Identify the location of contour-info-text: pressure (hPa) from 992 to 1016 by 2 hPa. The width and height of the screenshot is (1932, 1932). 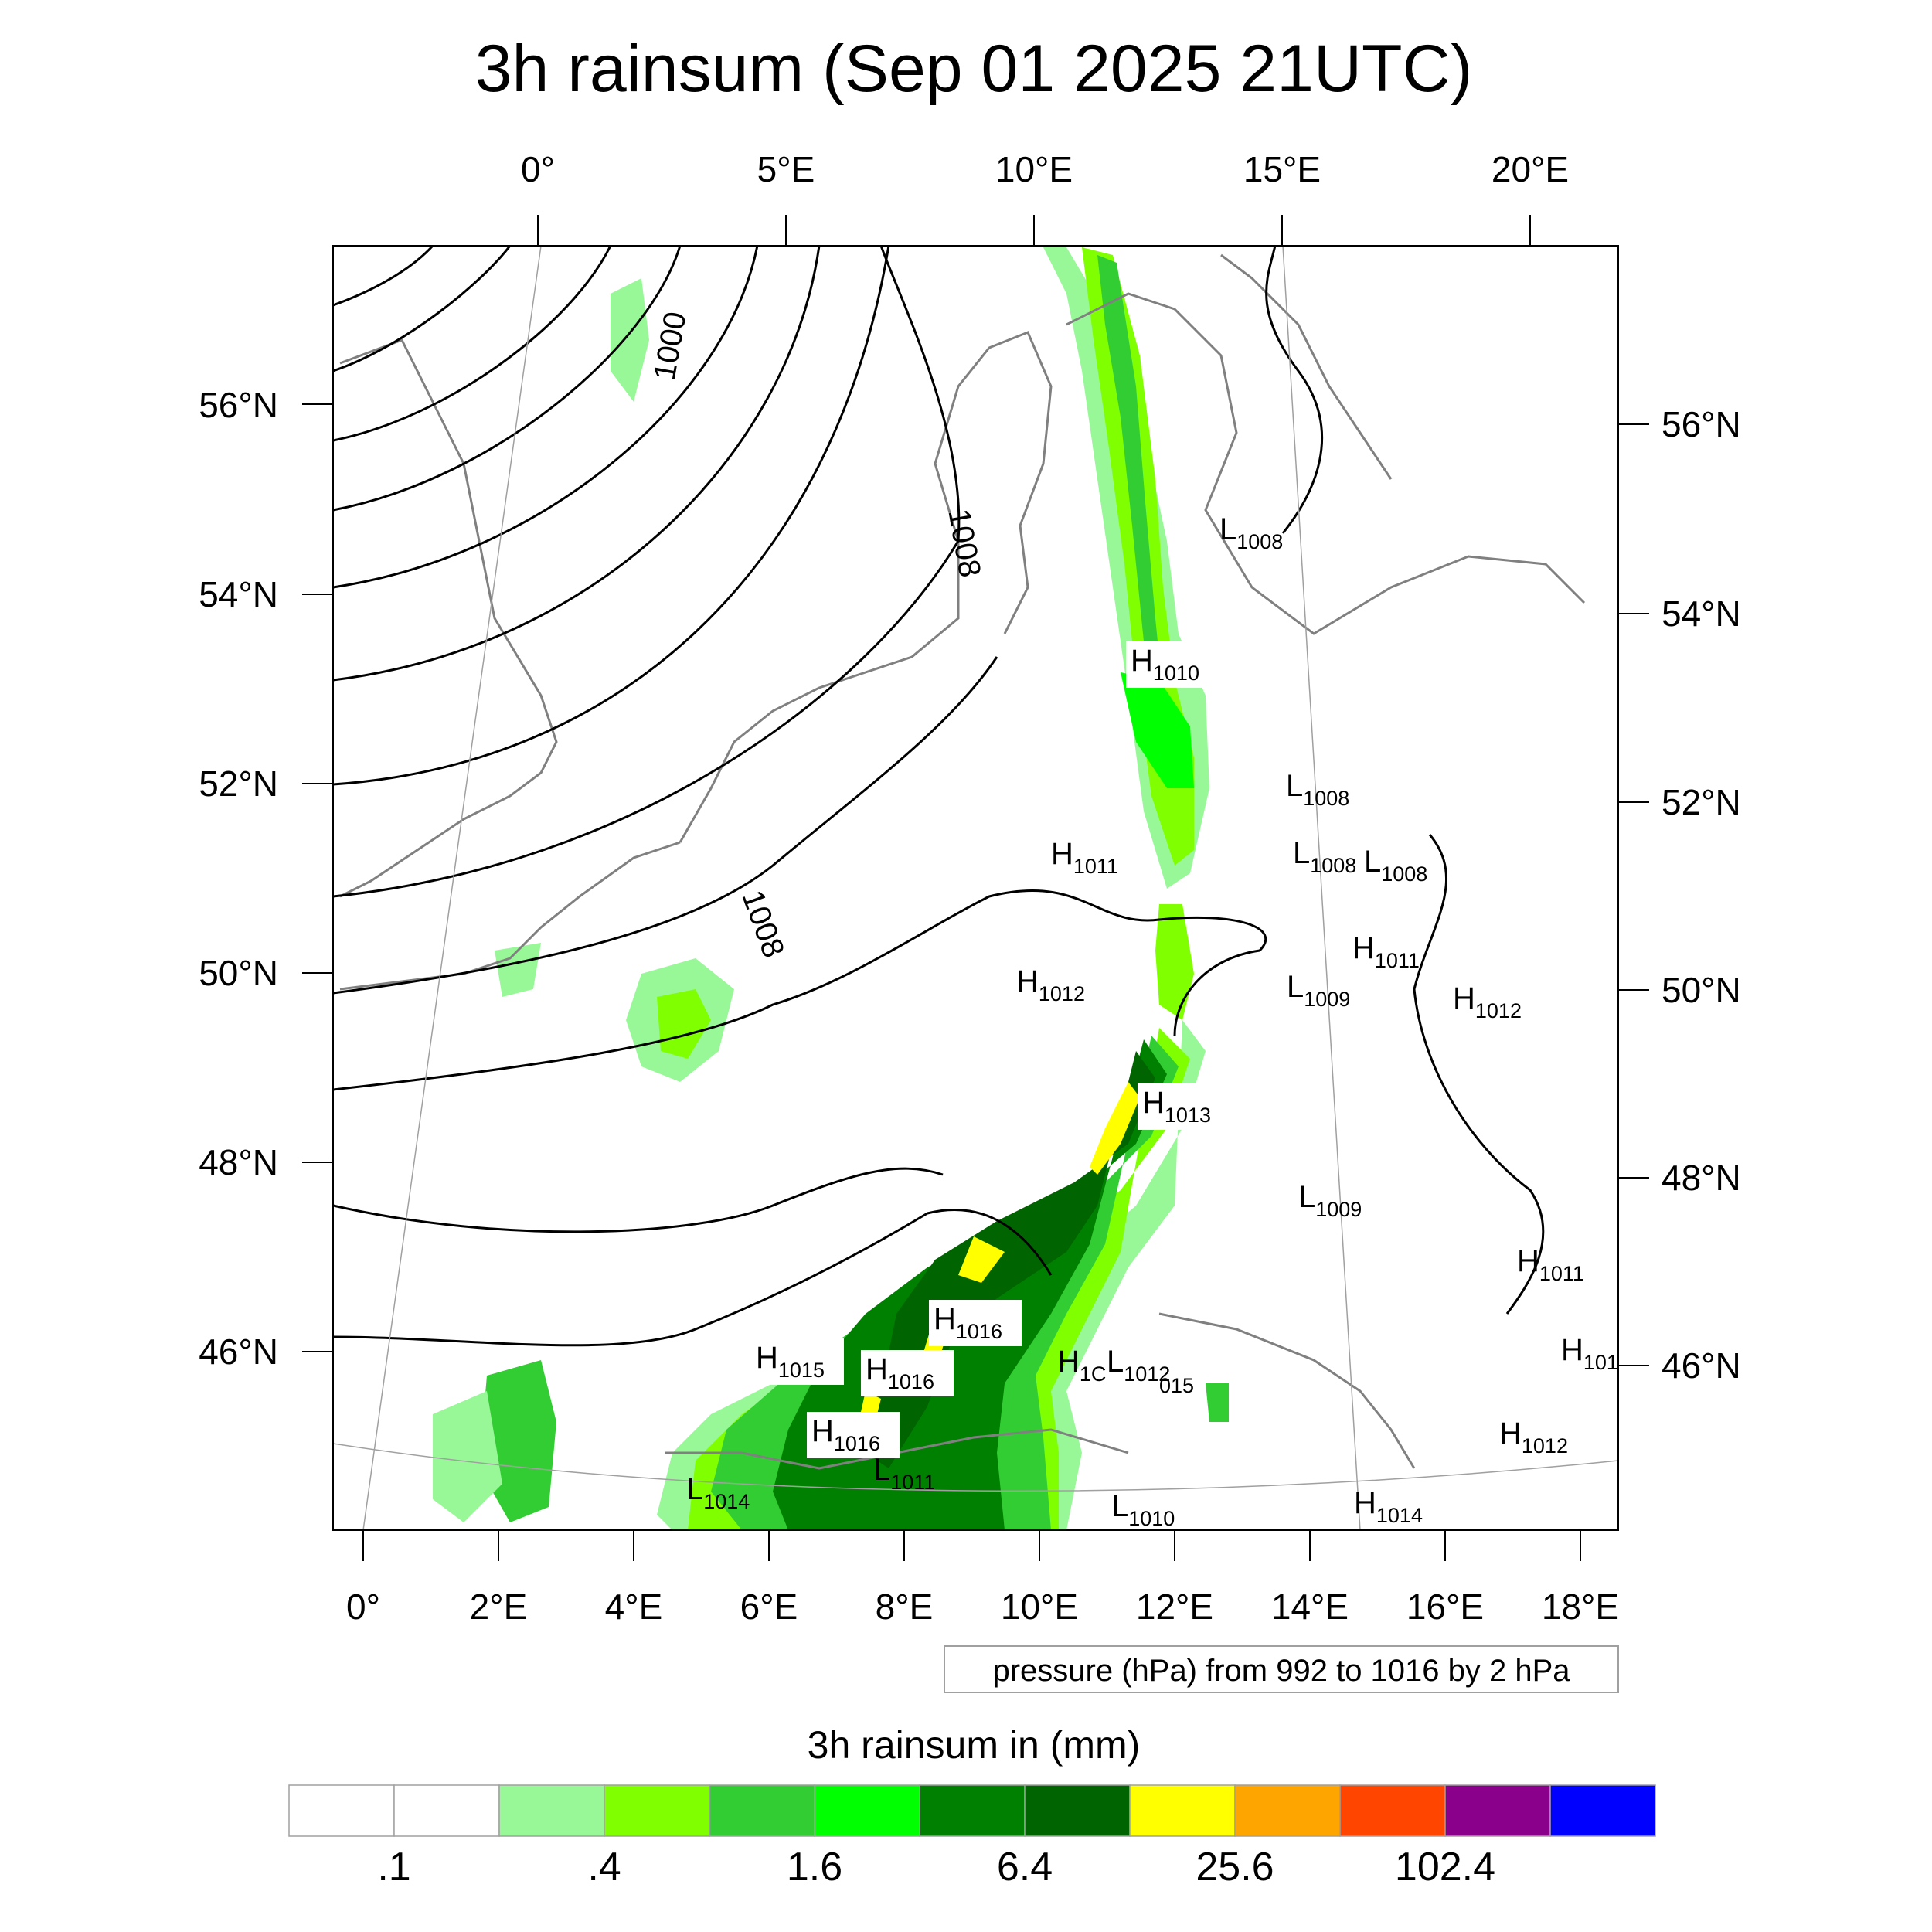
(1281, 1671).